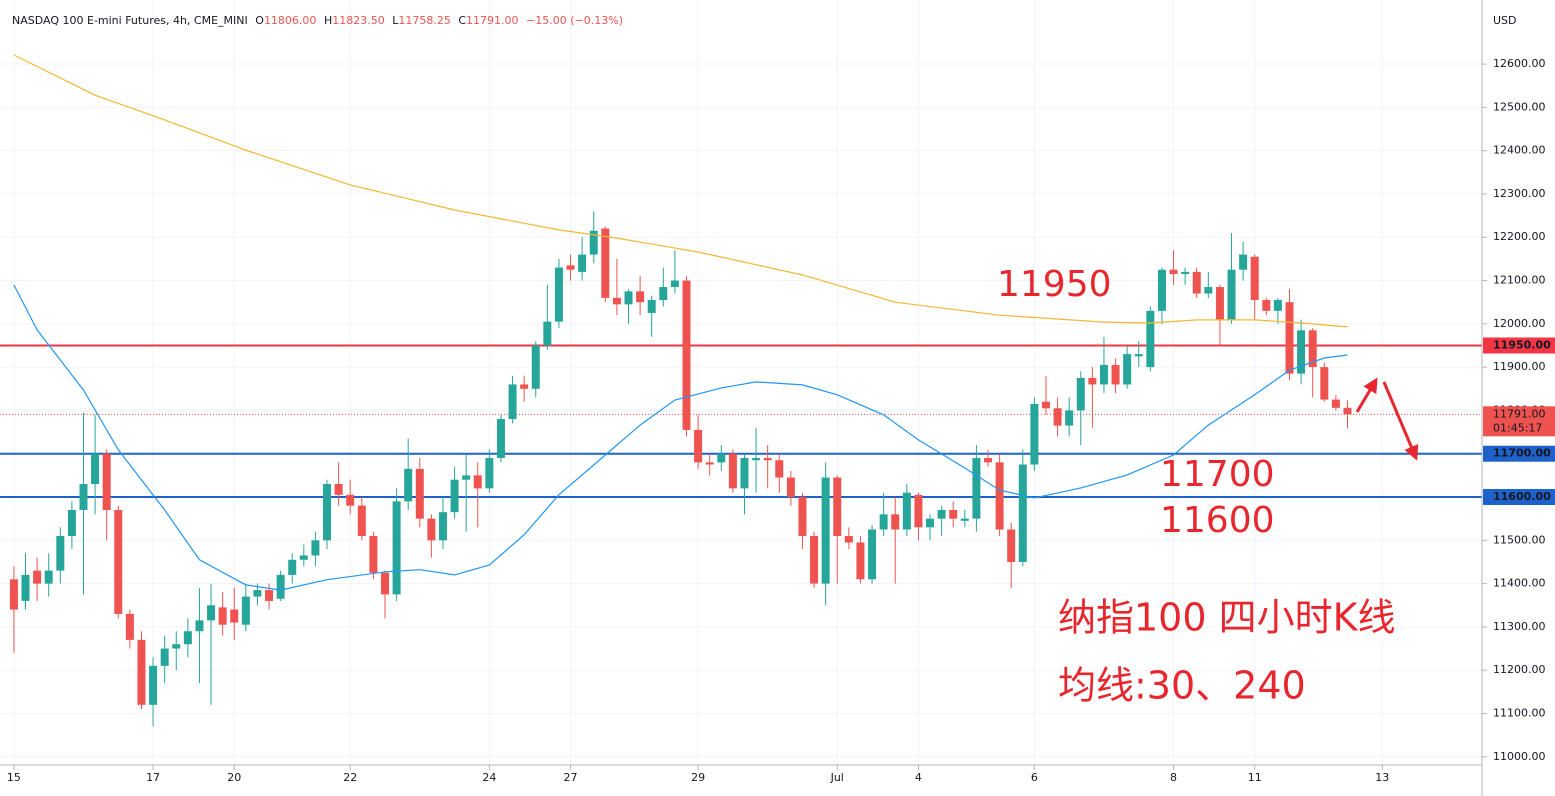 The height and width of the screenshot is (796, 1555). What do you see at coordinates (1519, 63) in the screenshot?
I see `y-tick-label: 12600.00` at bounding box center [1519, 63].